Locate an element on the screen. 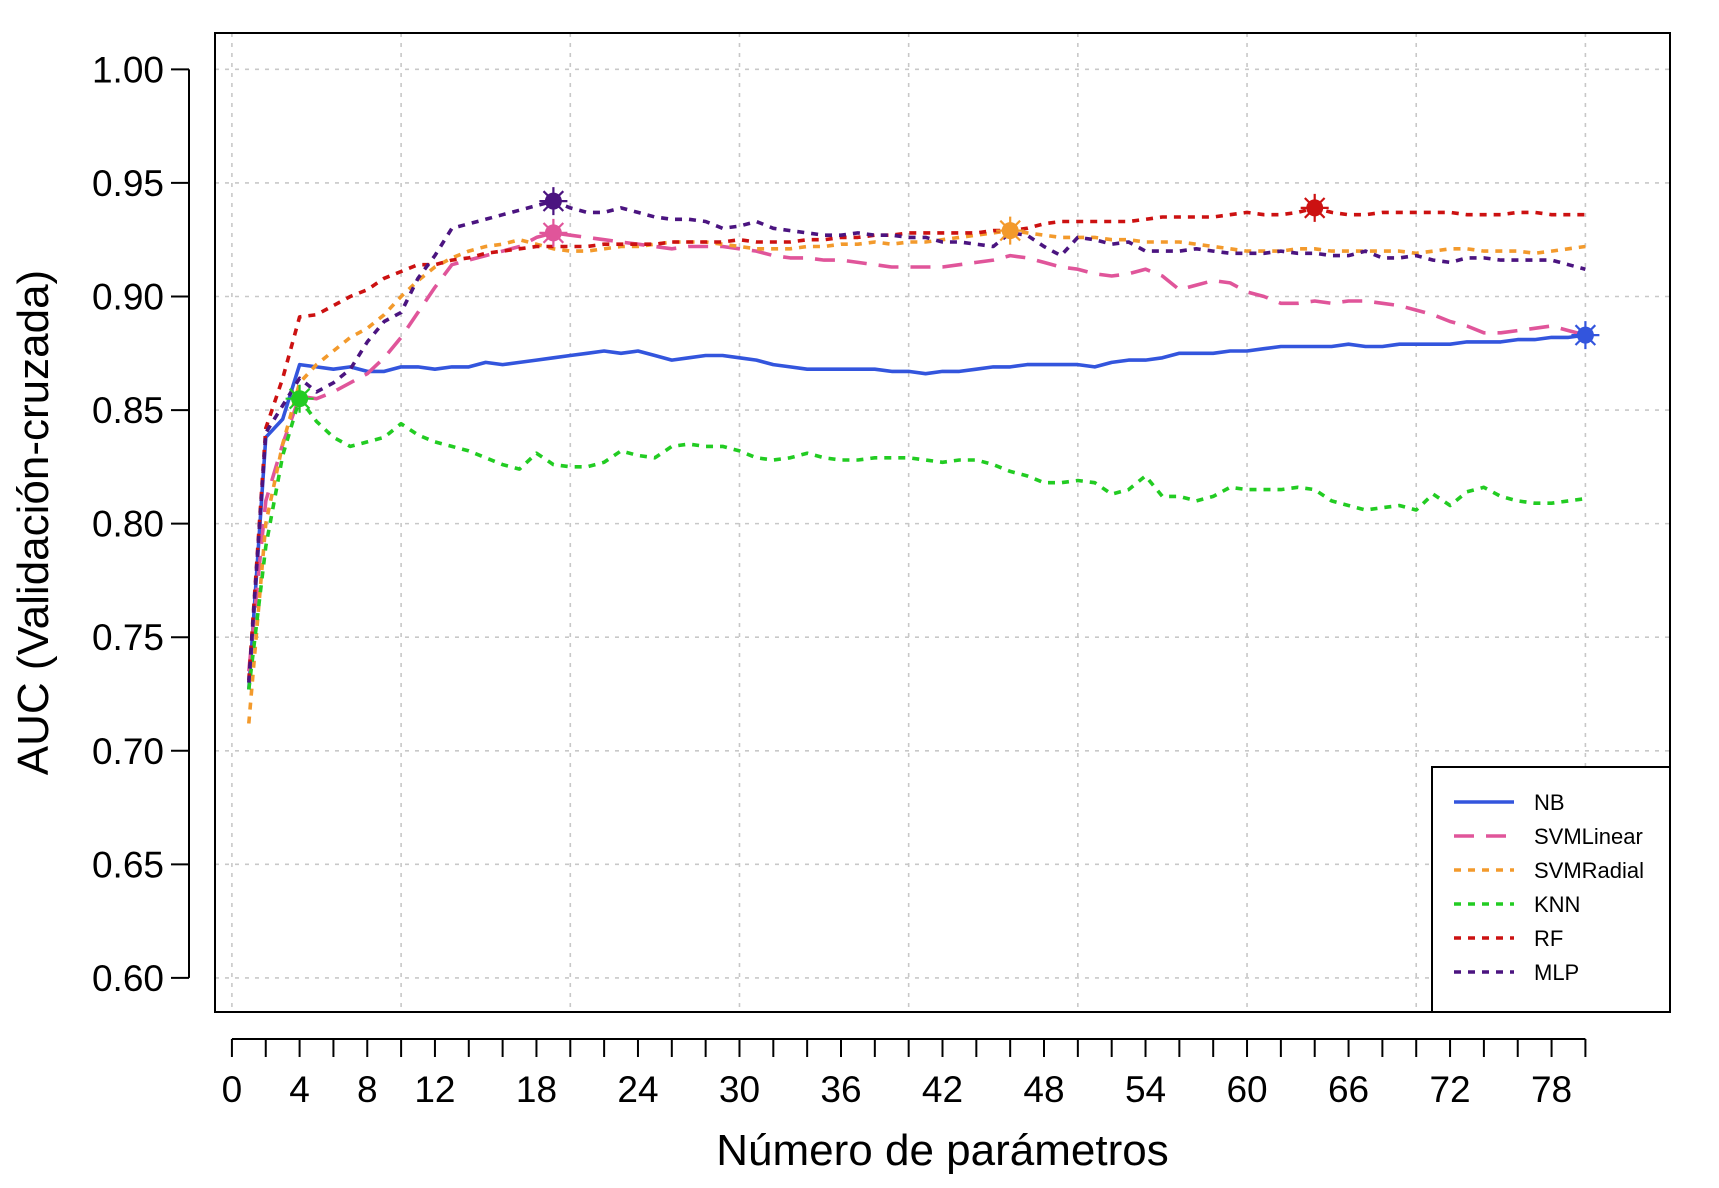 The width and height of the screenshot is (1719, 1188). y-tick-label: 0.90 is located at coordinates (128, 296).